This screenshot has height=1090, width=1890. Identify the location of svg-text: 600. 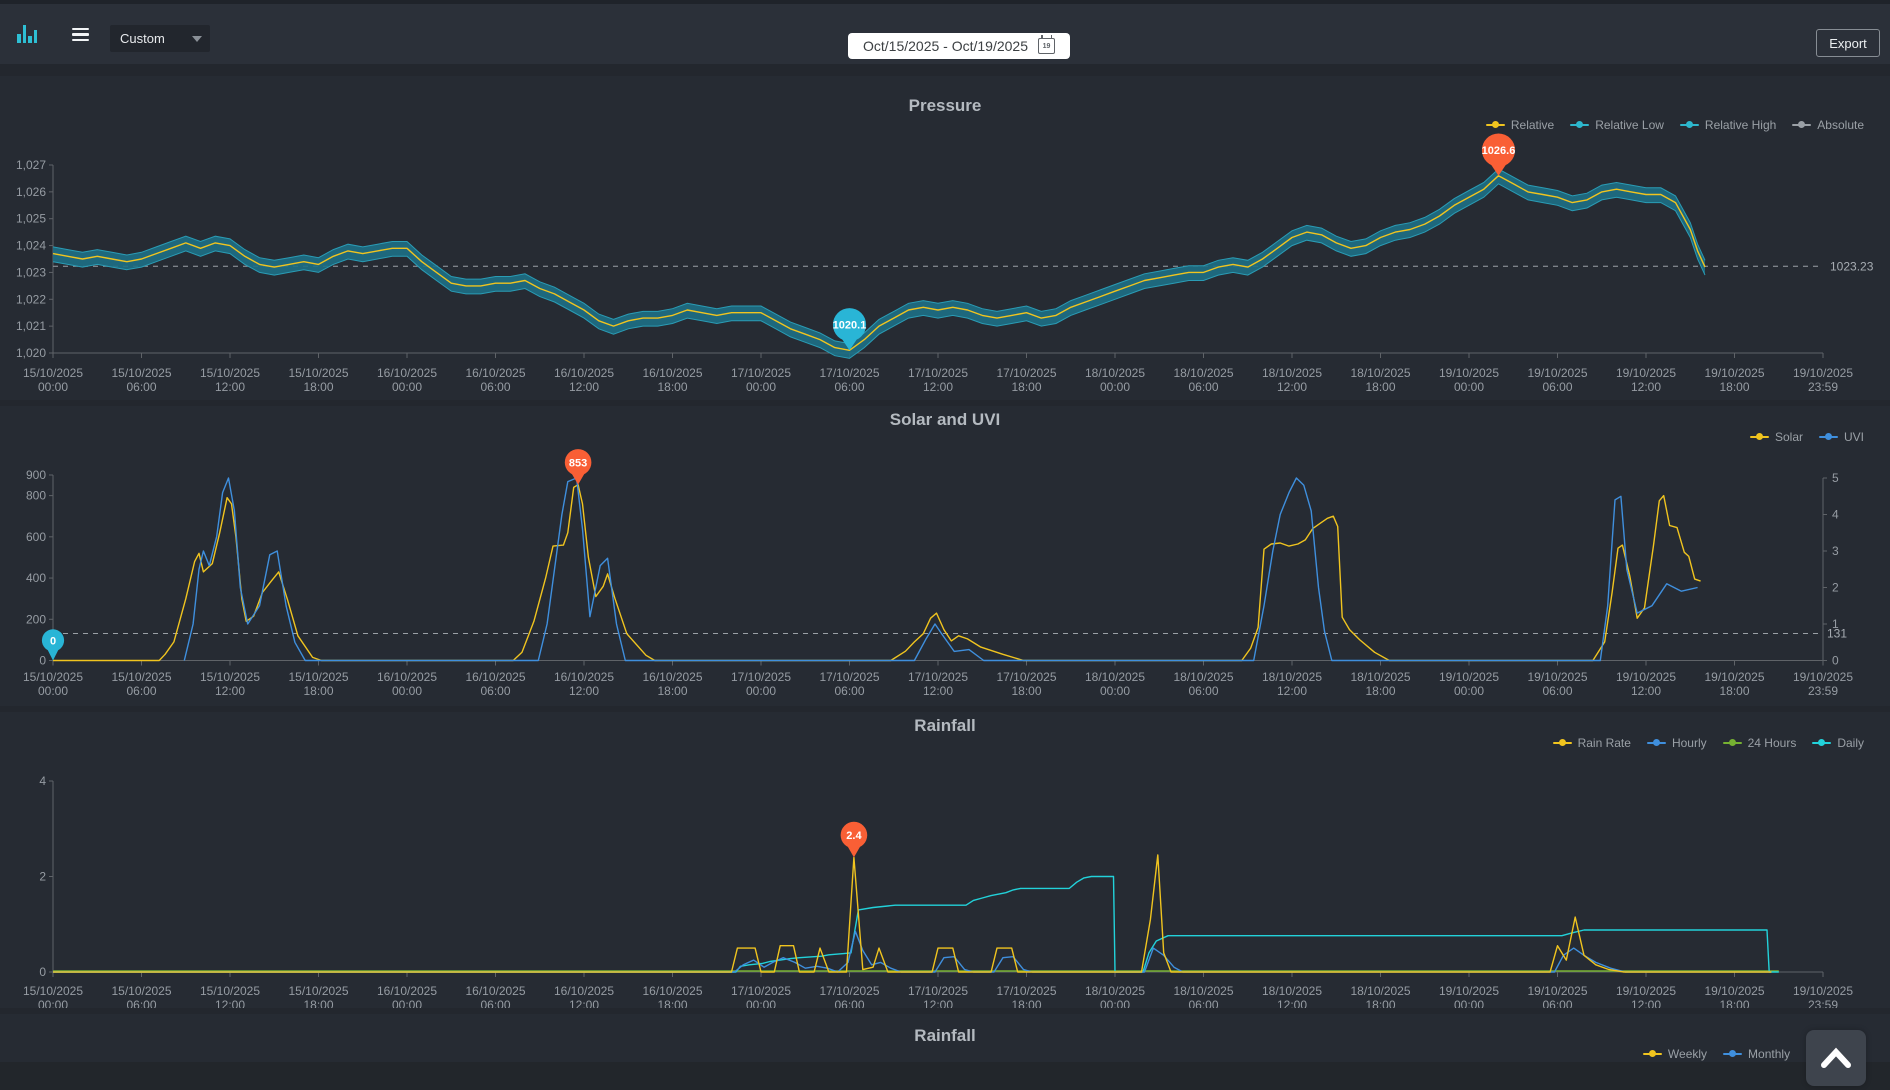
(36, 537).